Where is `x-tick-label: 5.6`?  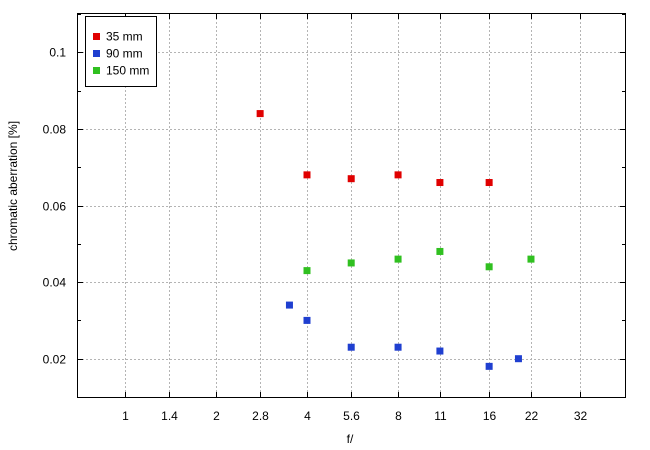 x-tick-label: 5.6 is located at coordinates (351, 416).